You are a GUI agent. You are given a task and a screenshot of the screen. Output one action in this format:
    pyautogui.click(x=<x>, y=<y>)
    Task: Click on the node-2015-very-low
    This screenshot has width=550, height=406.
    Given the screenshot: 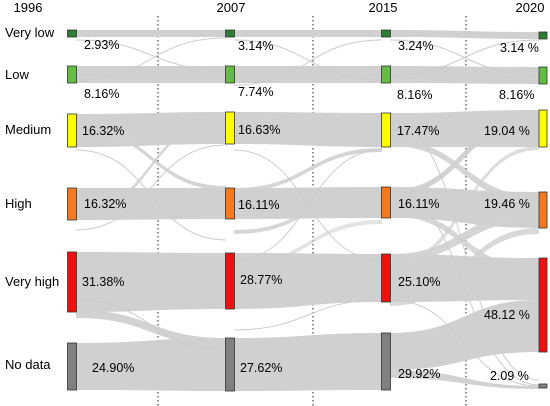 What is the action you would take?
    pyautogui.click(x=386, y=33)
    